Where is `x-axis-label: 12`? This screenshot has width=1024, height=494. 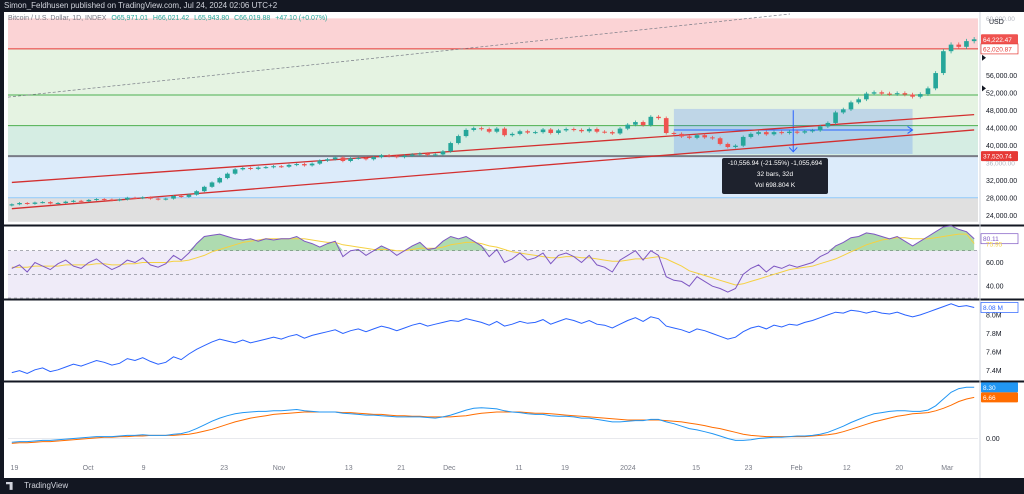 x-axis-label: 12 is located at coordinates (847, 468).